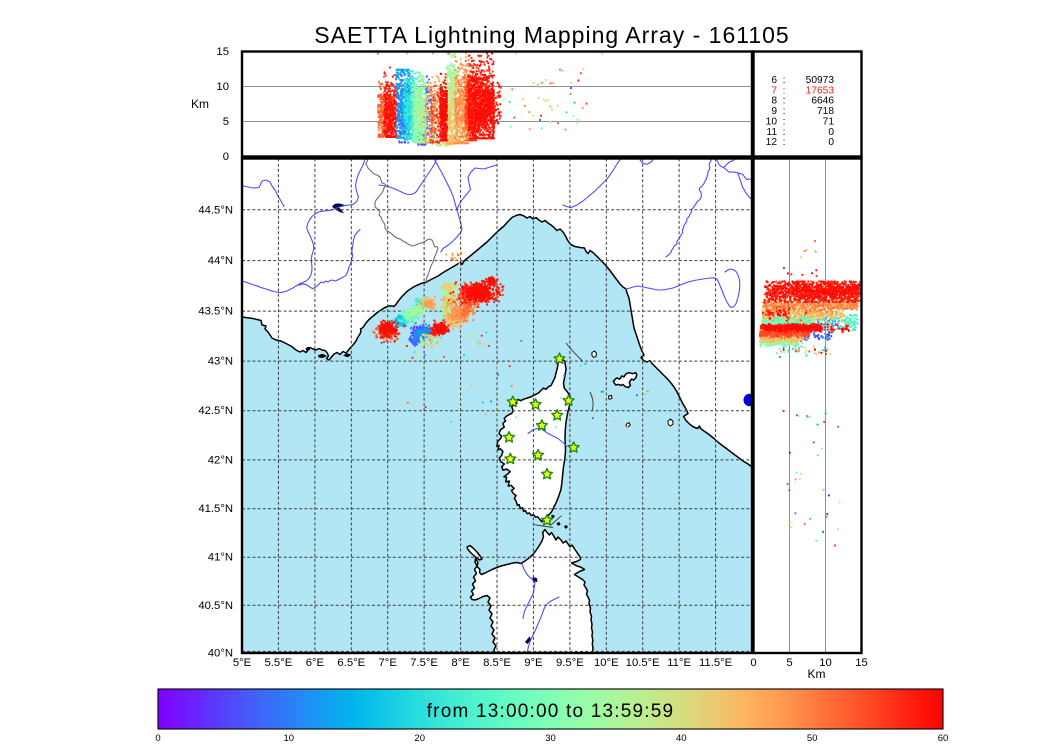 The width and height of the screenshot is (1050, 755). Describe the element at coordinates (315, 663) in the screenshot. I see `svg-text: 6°E` at that location.